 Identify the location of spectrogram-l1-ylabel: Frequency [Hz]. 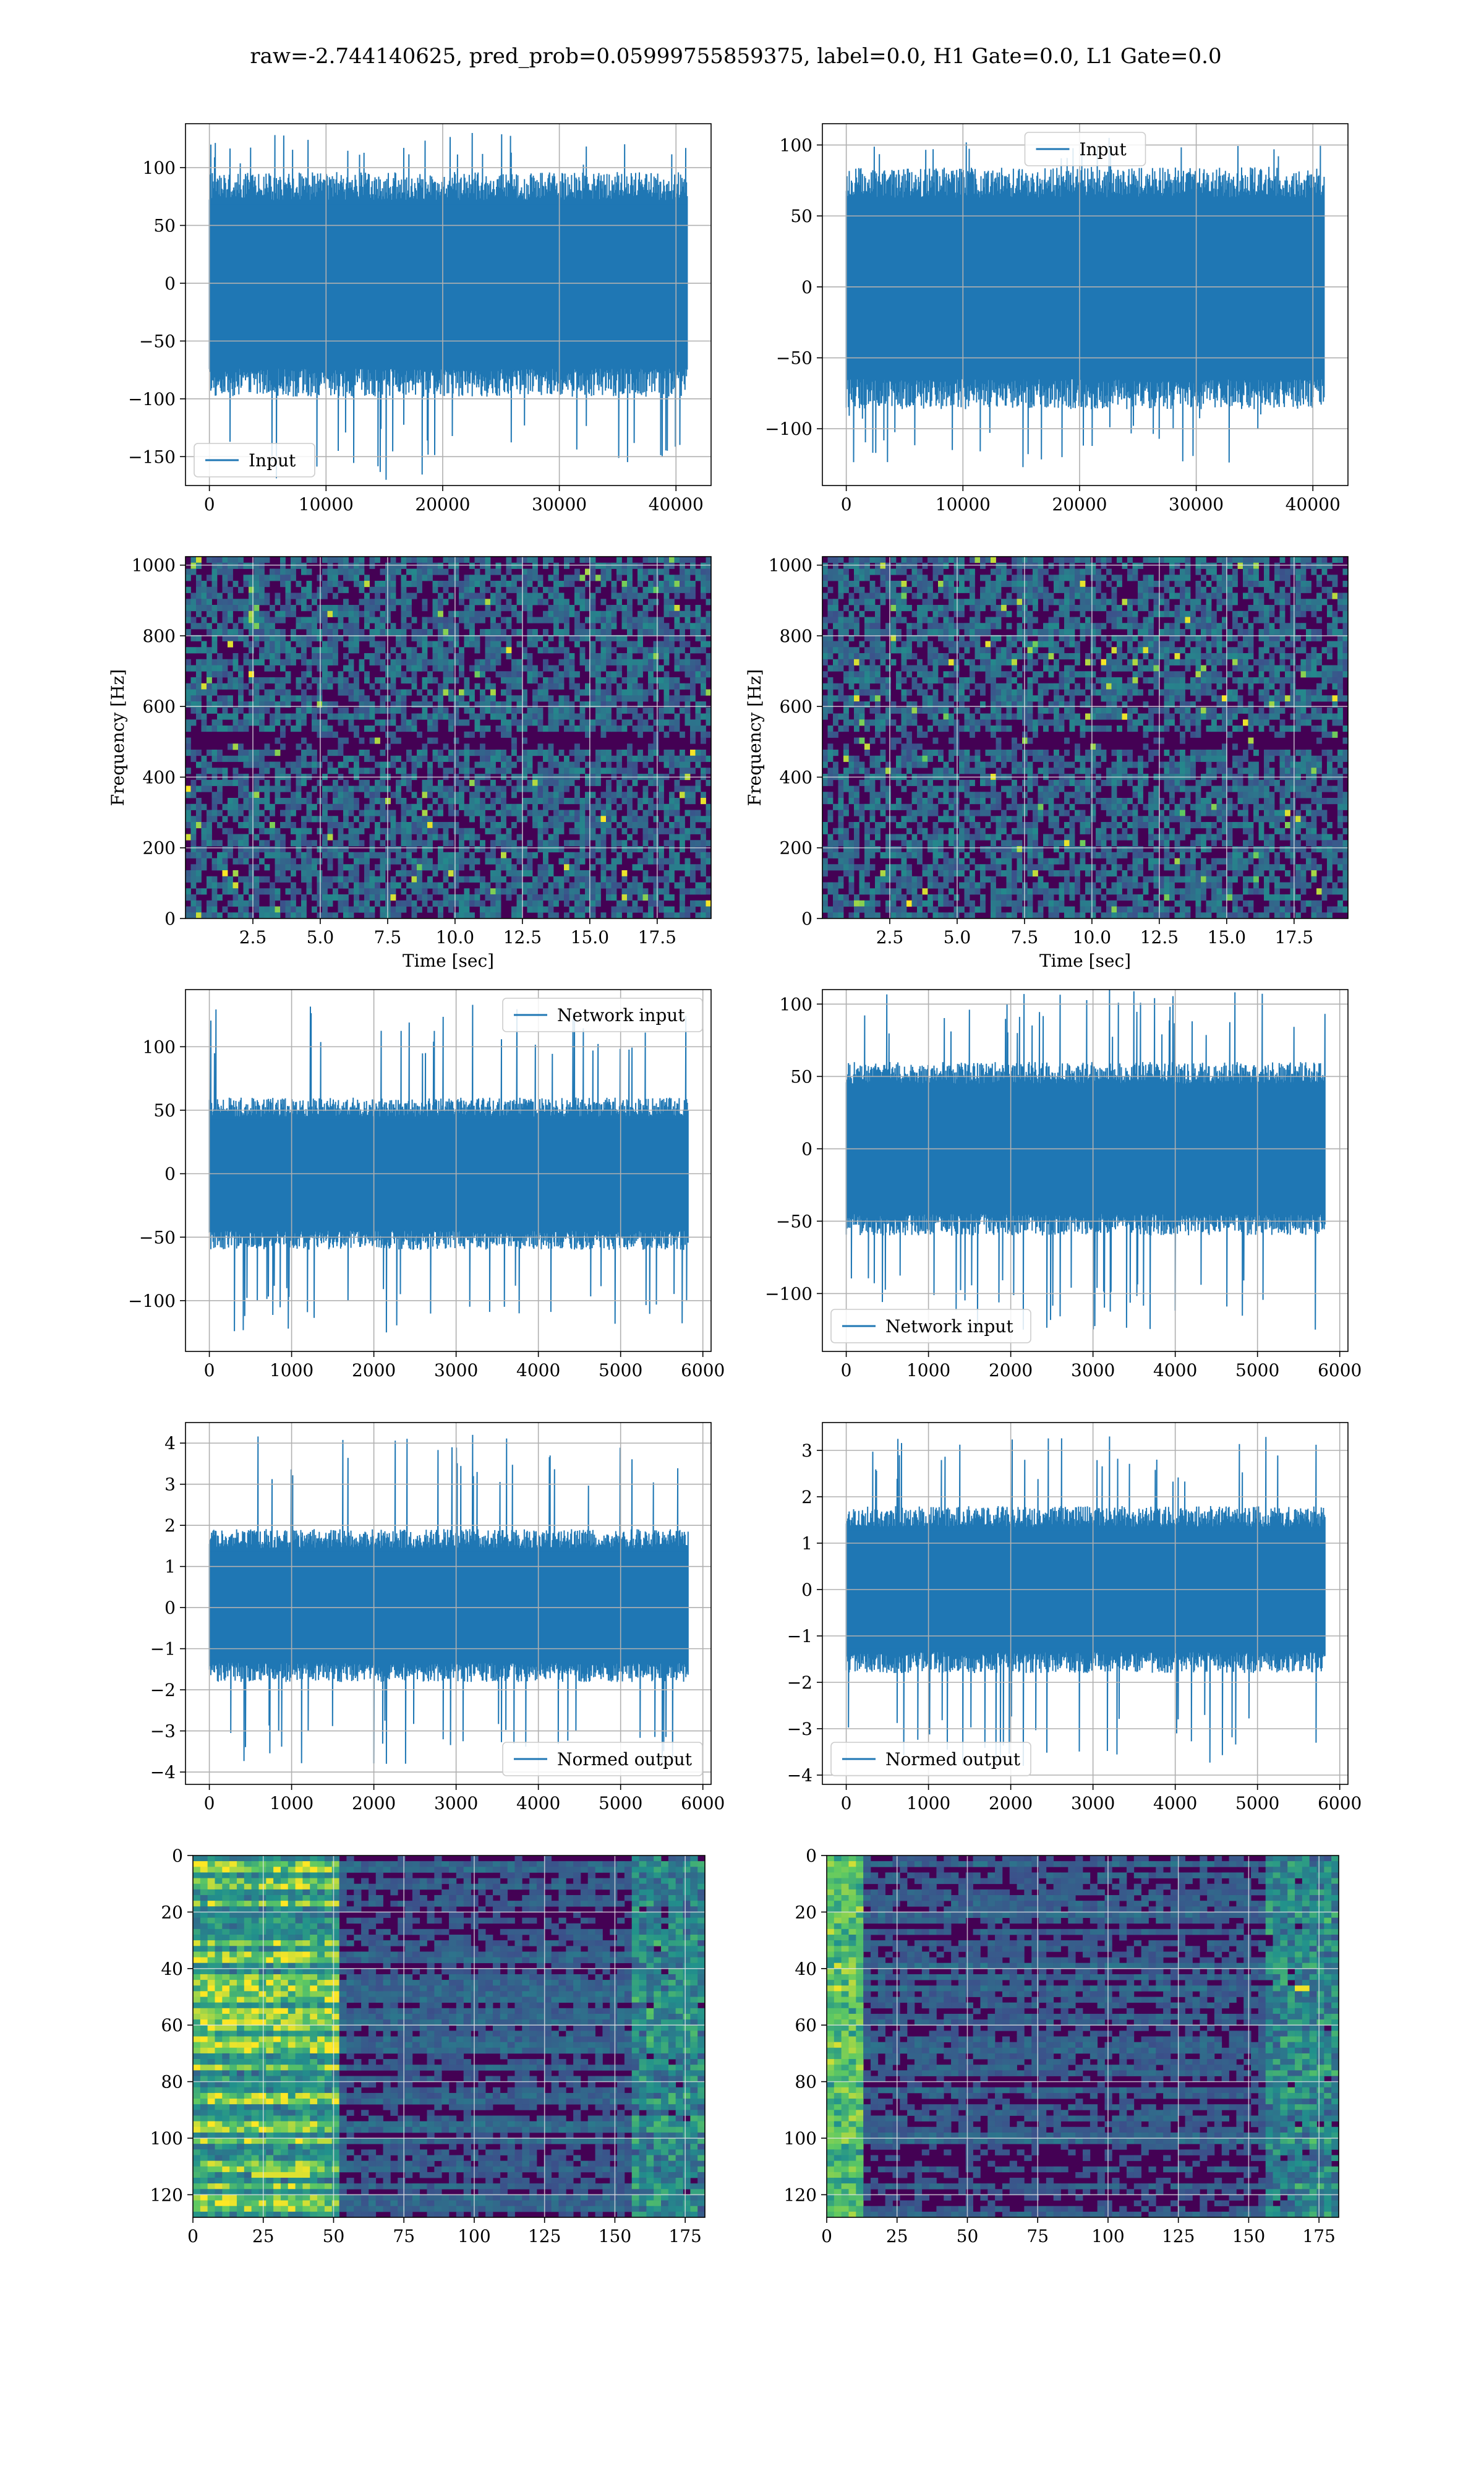
(754, 738).